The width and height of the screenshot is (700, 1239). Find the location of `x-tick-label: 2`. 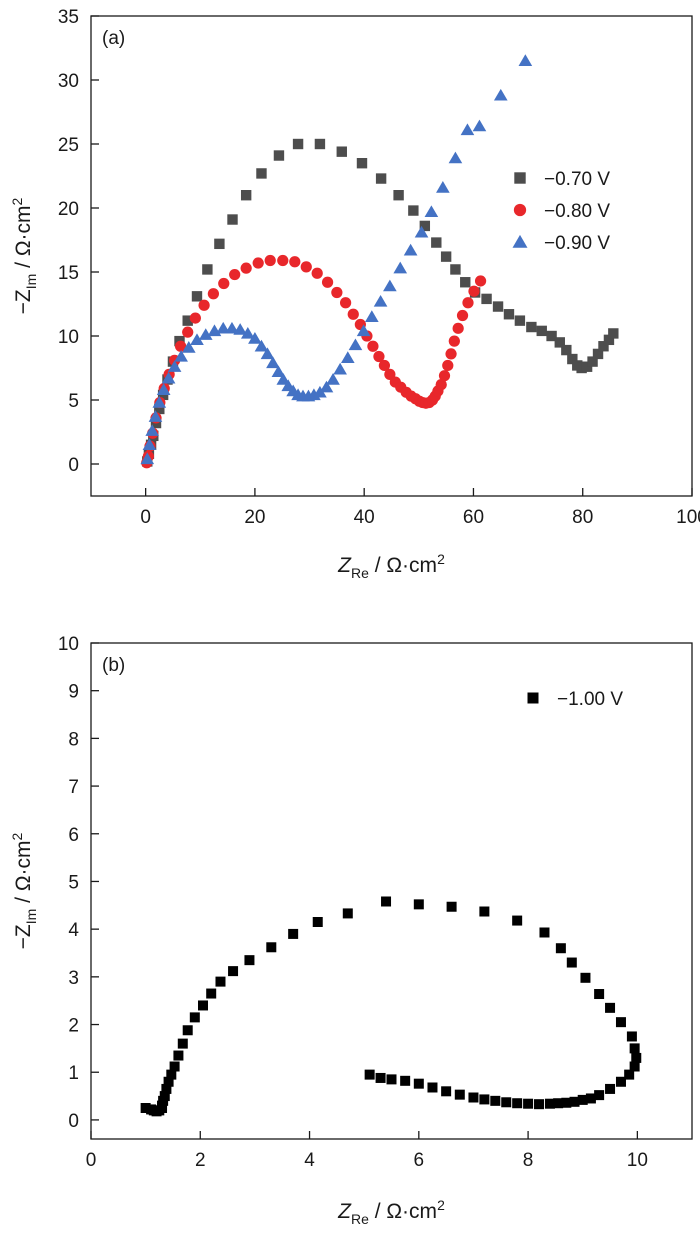

x-tick-label: 2 is located at coordinates (200, 1160).